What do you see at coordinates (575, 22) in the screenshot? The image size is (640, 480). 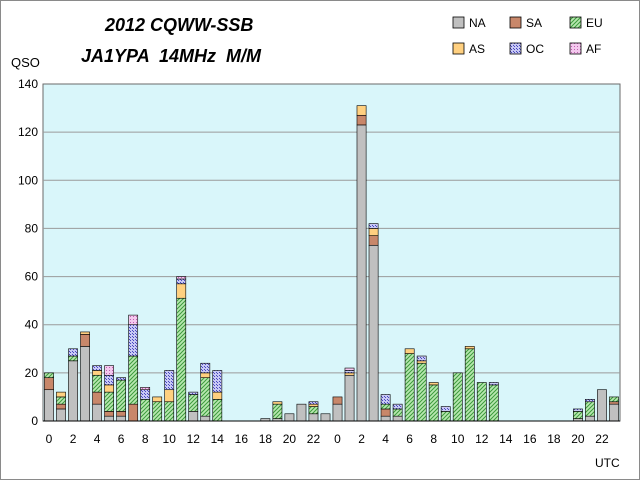 I see `legend-swatch-eu` at bounding box center [575, 22].